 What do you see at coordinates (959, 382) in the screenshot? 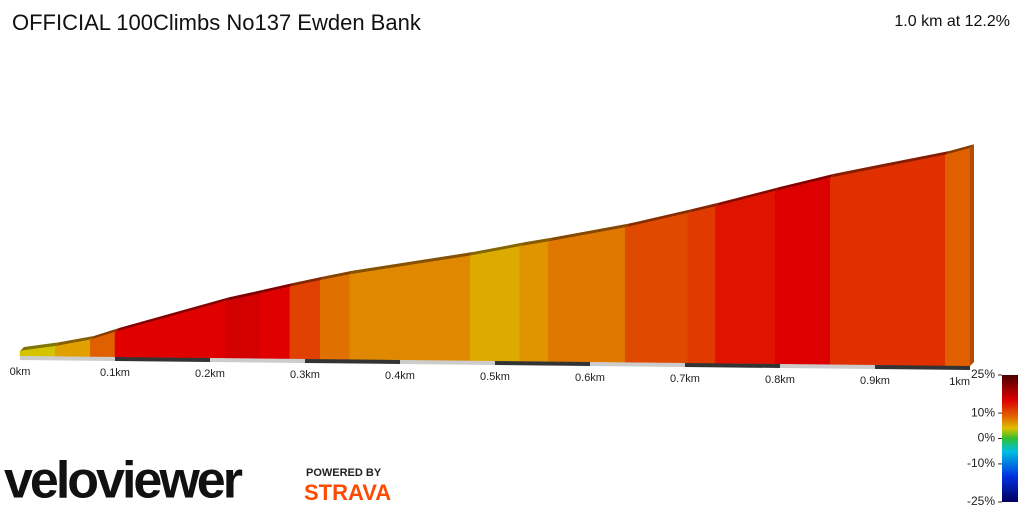
I see `x-tick-label: 1km` at bounding box center [959, 382].